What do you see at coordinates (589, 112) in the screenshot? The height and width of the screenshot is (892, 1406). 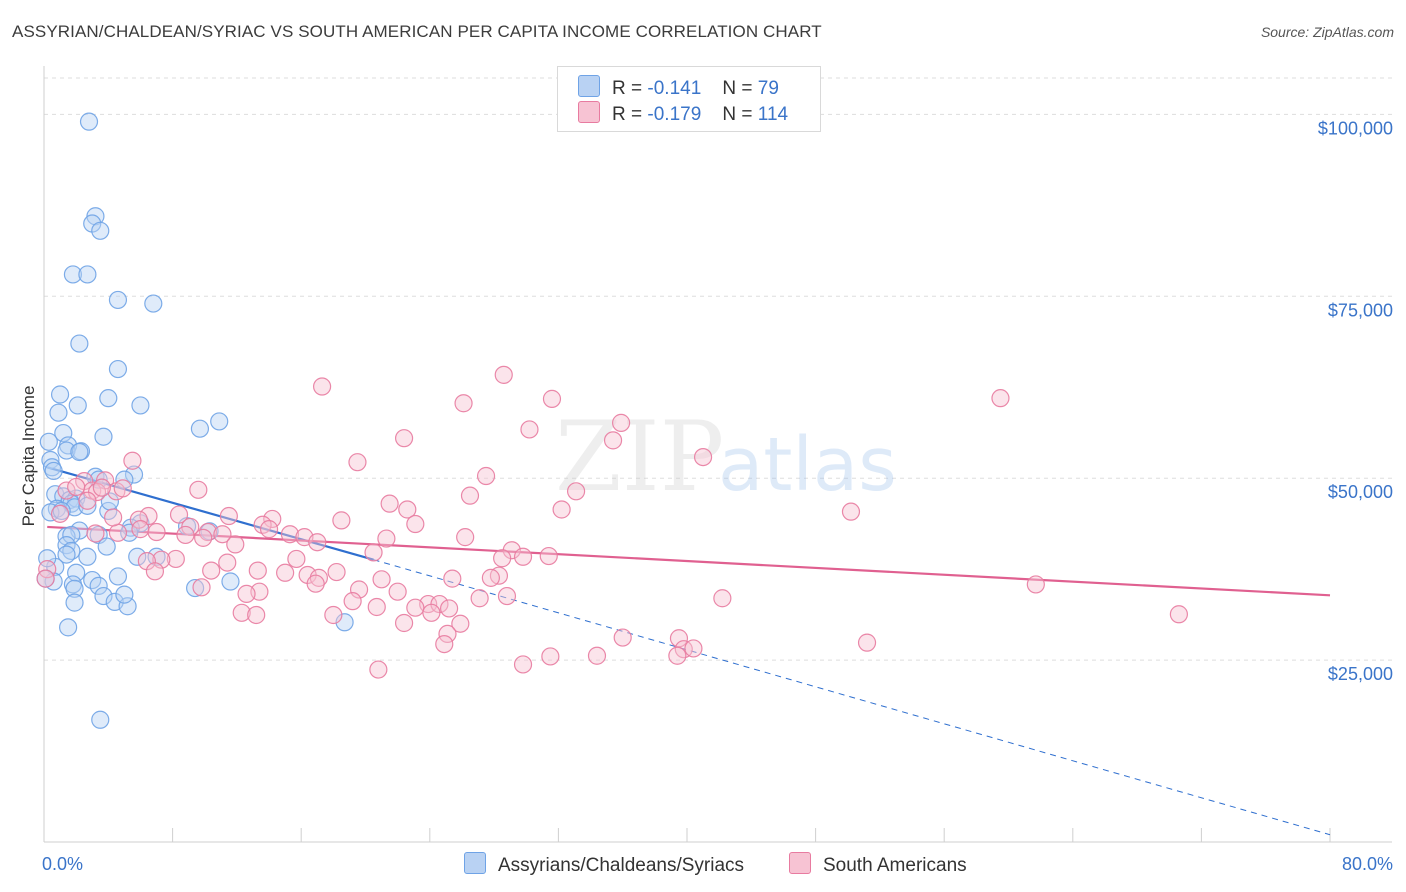 I see `legend-swatch-pink` at bounding box center [589, 112].